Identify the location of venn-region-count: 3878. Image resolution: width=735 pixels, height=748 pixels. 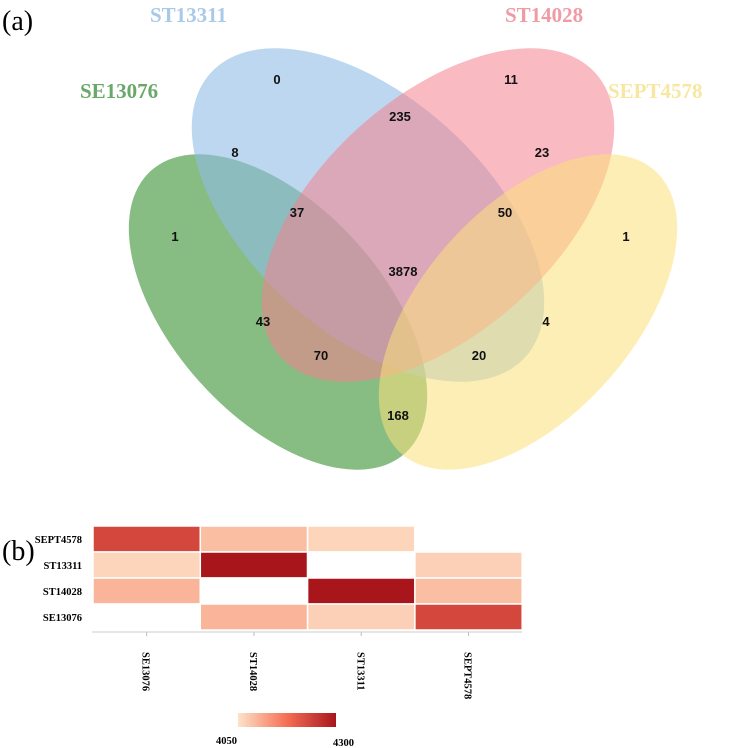
(403, 271).